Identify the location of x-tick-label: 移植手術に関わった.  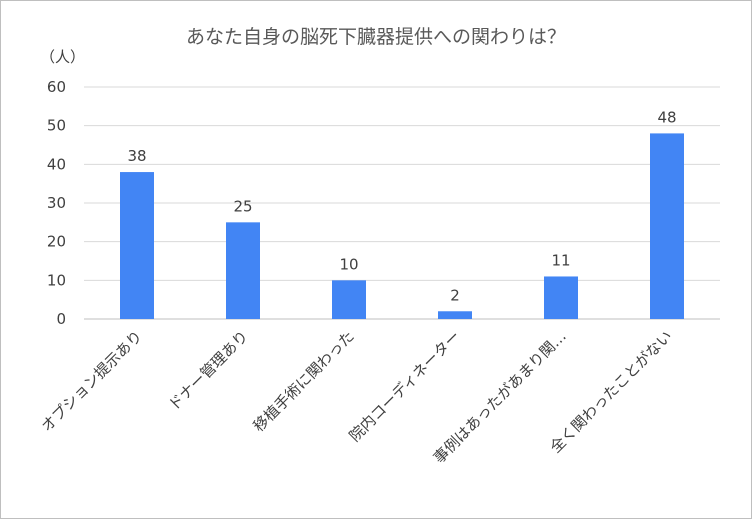
(304, 381).